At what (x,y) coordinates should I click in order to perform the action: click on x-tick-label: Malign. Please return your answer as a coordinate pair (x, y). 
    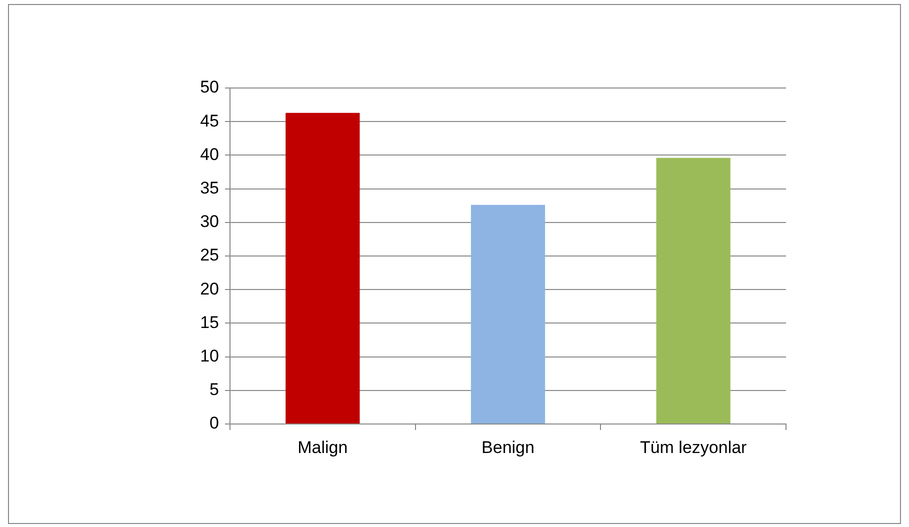
    Looking at the image, I should click on (323, 447).